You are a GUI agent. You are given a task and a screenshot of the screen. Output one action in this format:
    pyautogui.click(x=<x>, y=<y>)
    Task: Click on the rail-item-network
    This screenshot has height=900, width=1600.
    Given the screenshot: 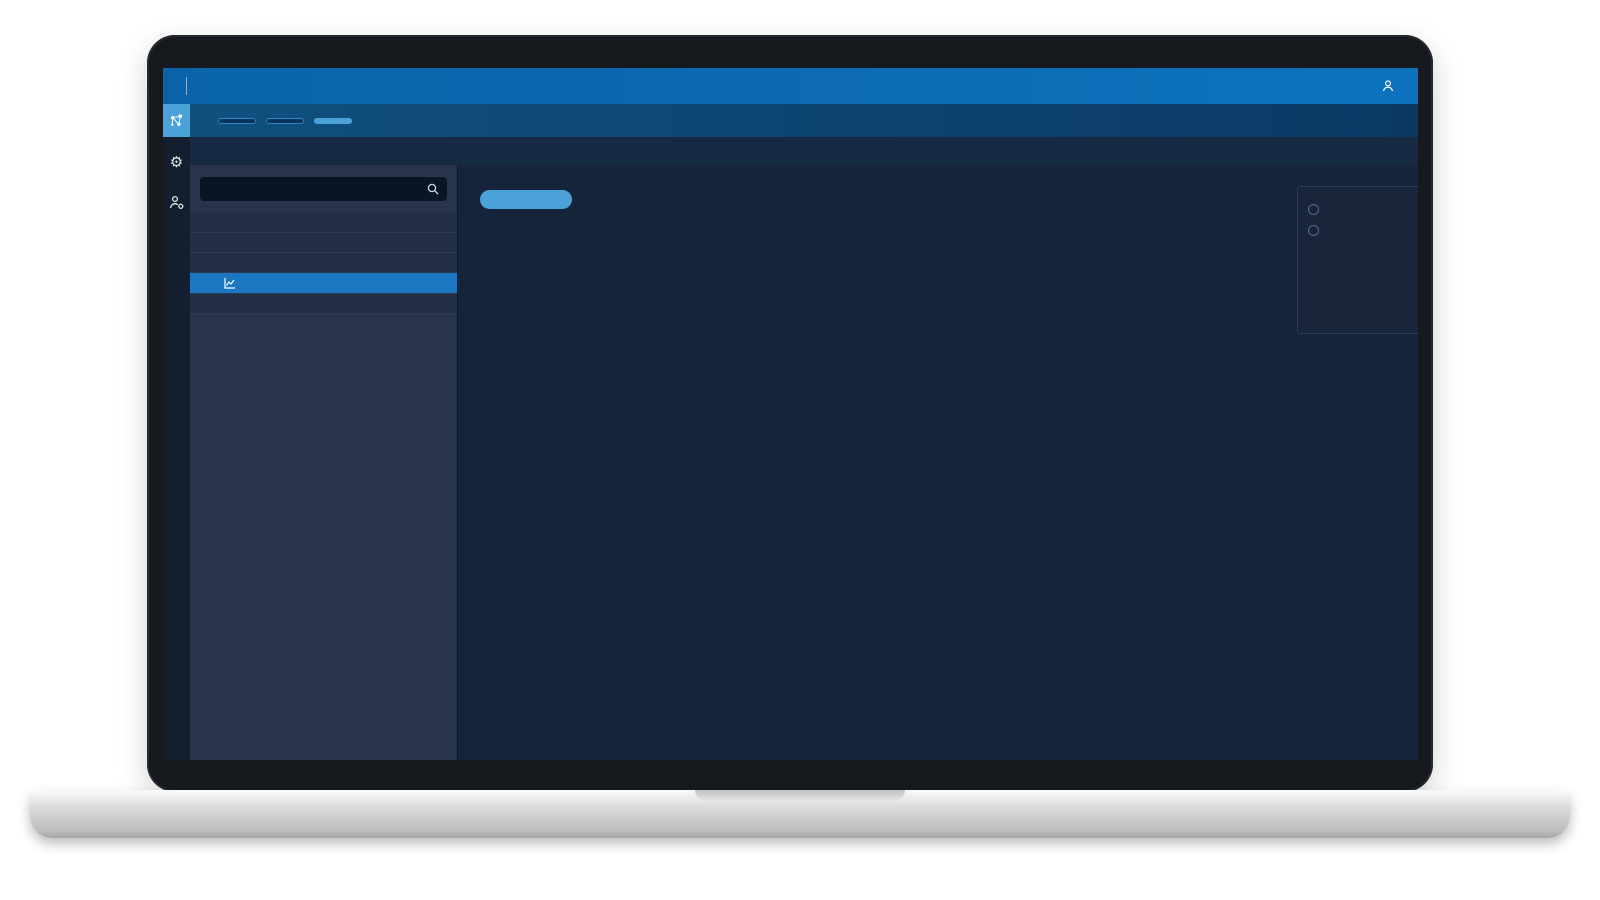 What is the action you would take?
    pyautogui.click(x=176, y=120)
    